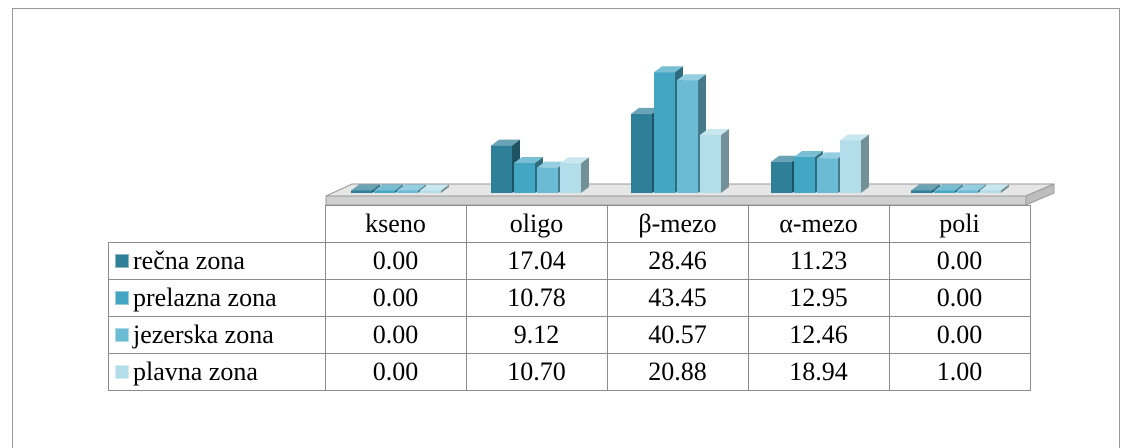 The image size is (1126, 448). What do you see at coordinates (195, 371) in the screenshot?
I see `series-name: plavna zona` at bounding box center [195, 371].